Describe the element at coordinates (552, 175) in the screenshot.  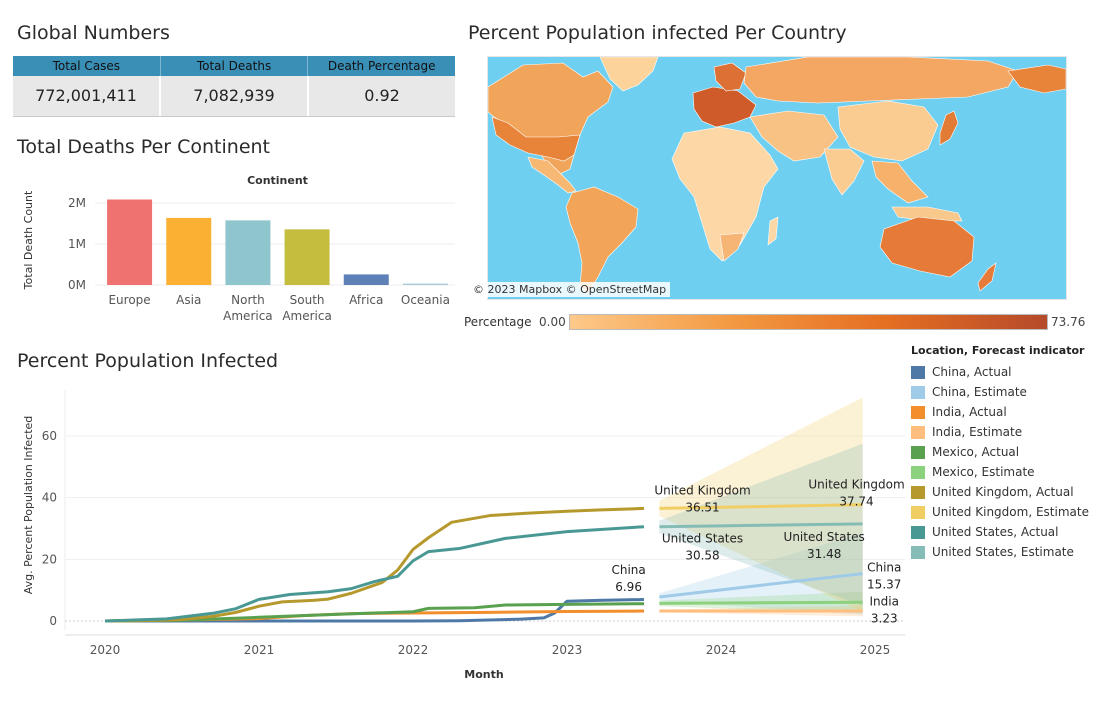
I see `map-central-america` at that location.